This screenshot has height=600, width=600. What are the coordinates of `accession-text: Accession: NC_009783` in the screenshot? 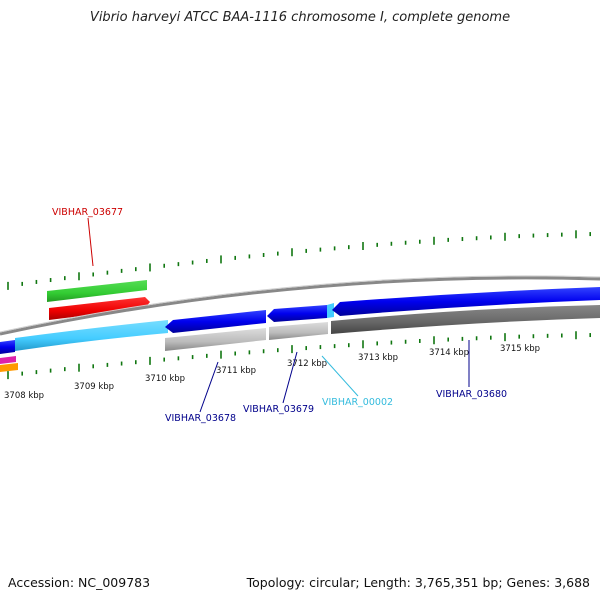 It's located at (79, 582).